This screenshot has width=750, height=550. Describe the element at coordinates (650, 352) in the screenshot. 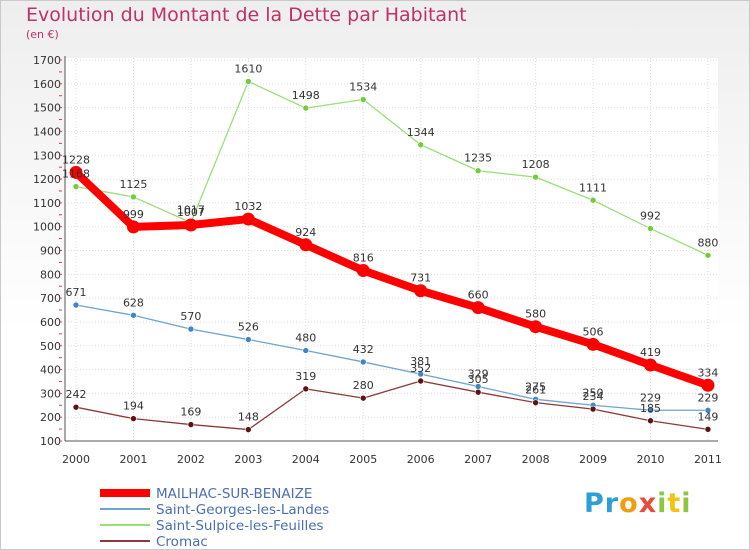

I see `data-label: 419` at that location.